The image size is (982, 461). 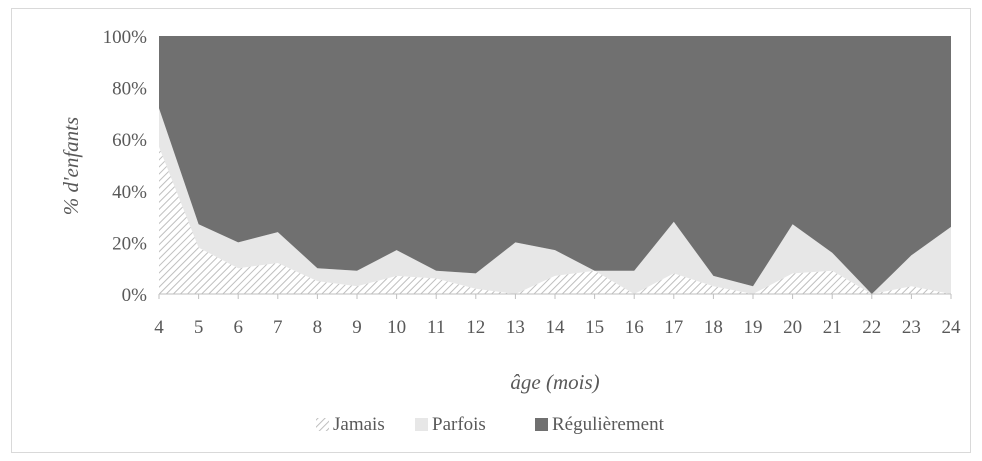 I want to click on legend-label-parfois: Parfois, so click(x=459, y=424).